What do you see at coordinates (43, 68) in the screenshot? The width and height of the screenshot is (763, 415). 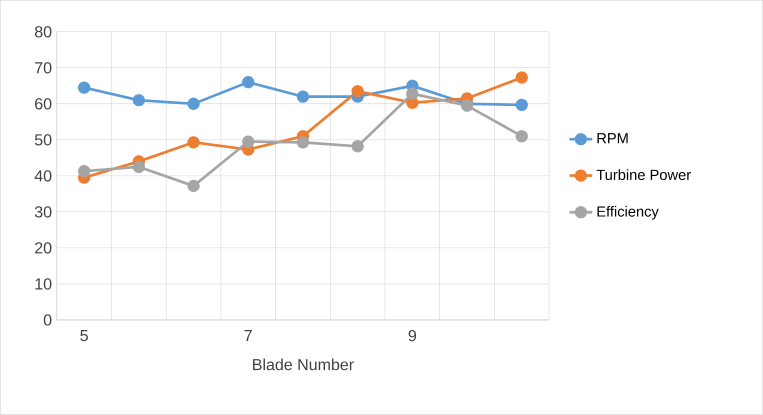 I see `y-tick-label: 70` at bounding box center [43, 68].